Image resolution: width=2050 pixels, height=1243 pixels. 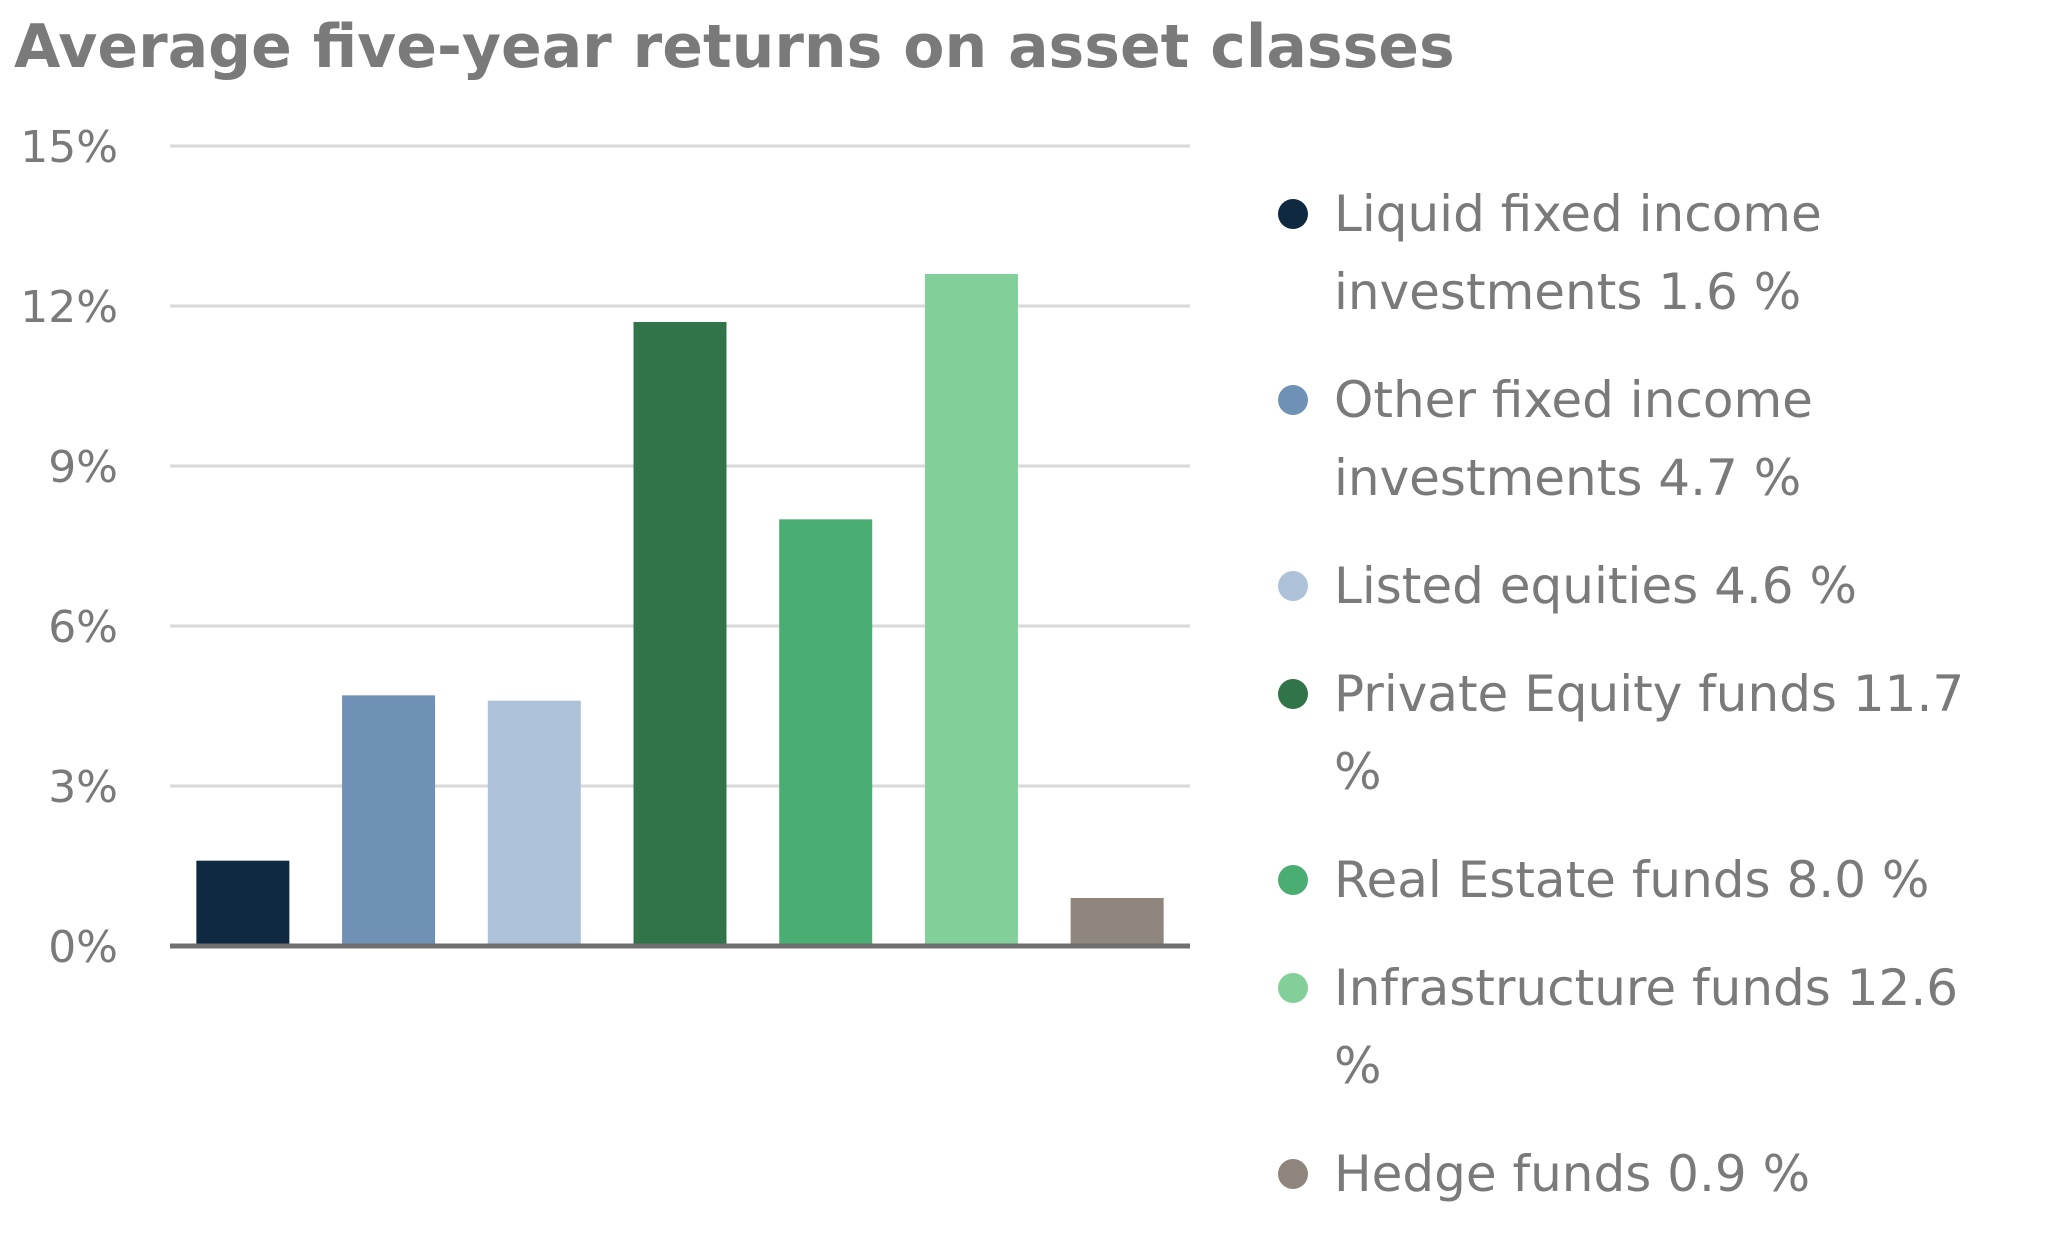 I want to click on legend-label: Private Equity funds 11.7 %, so click(x=1649, y=733).